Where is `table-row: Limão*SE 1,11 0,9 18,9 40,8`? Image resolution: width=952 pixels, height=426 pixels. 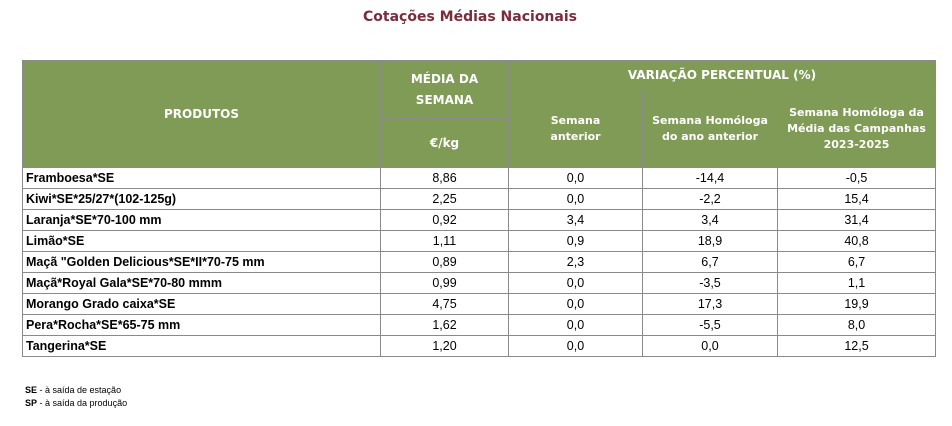
table-row: Limão*SE 1,11 0,9 18,9 40,8 is located at coordinates (479, 241).